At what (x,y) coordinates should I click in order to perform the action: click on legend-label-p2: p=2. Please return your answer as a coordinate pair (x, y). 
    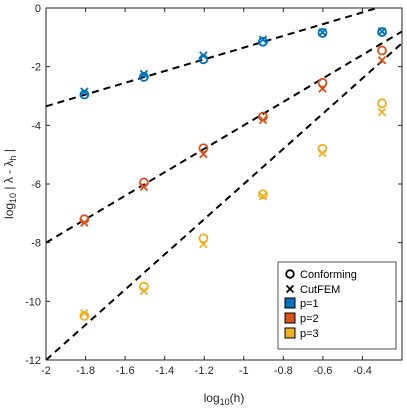
    Looking at the image, I should click on (309, 319).